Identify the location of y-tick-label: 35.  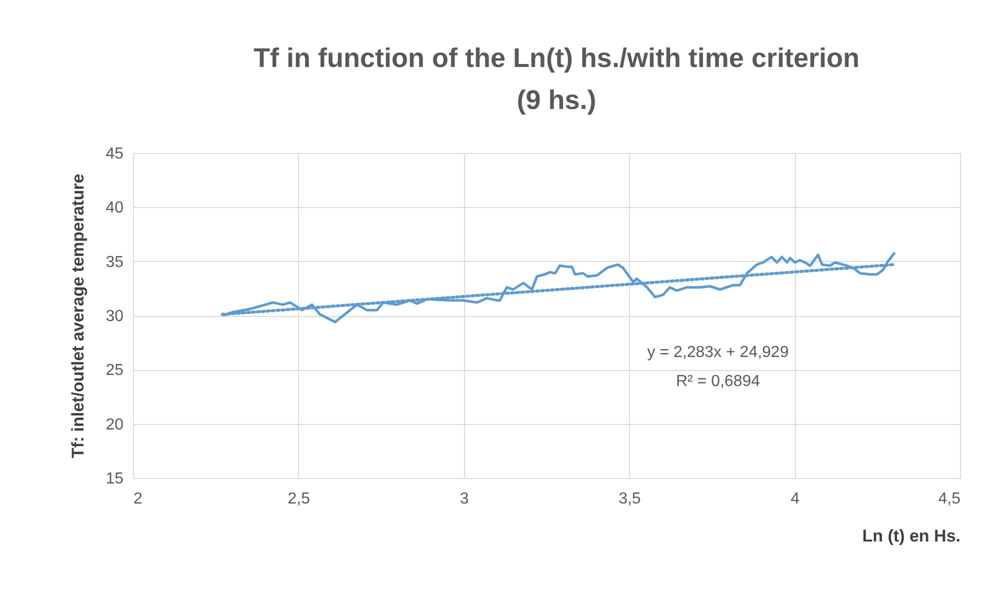
(115, 262).